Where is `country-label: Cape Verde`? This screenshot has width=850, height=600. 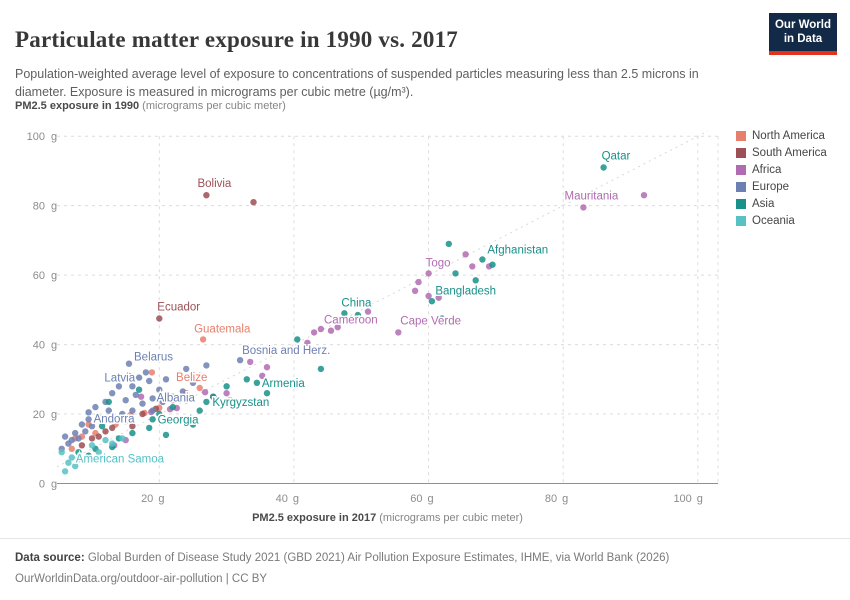
country-label: Cape Verde is located at coordinates (431, 321).